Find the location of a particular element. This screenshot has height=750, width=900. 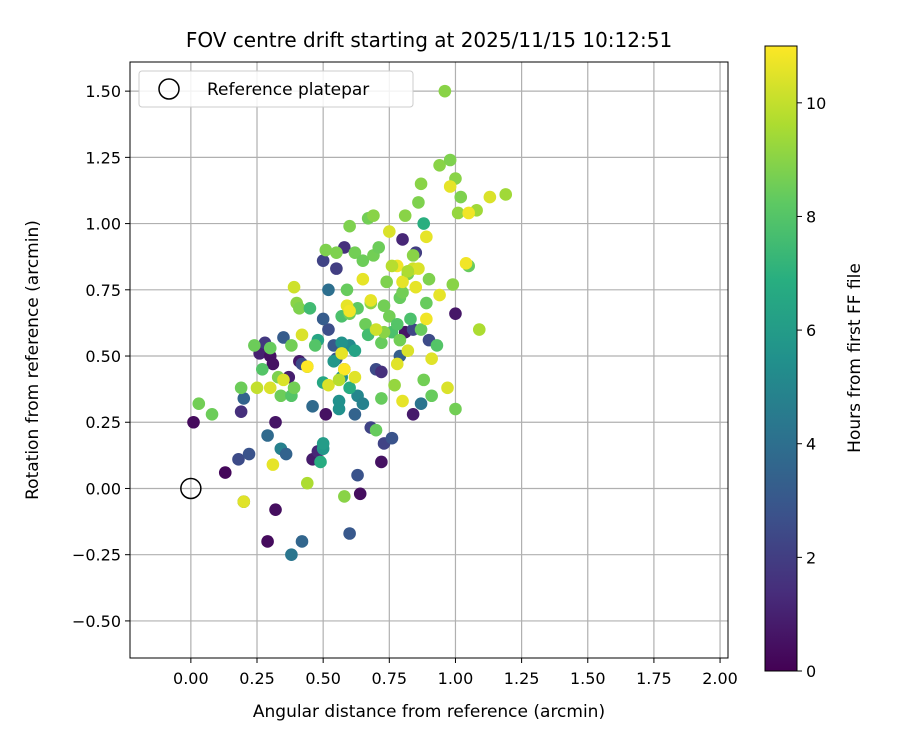

y-tick-label: 1.00 is located at coordinates (103, 224).